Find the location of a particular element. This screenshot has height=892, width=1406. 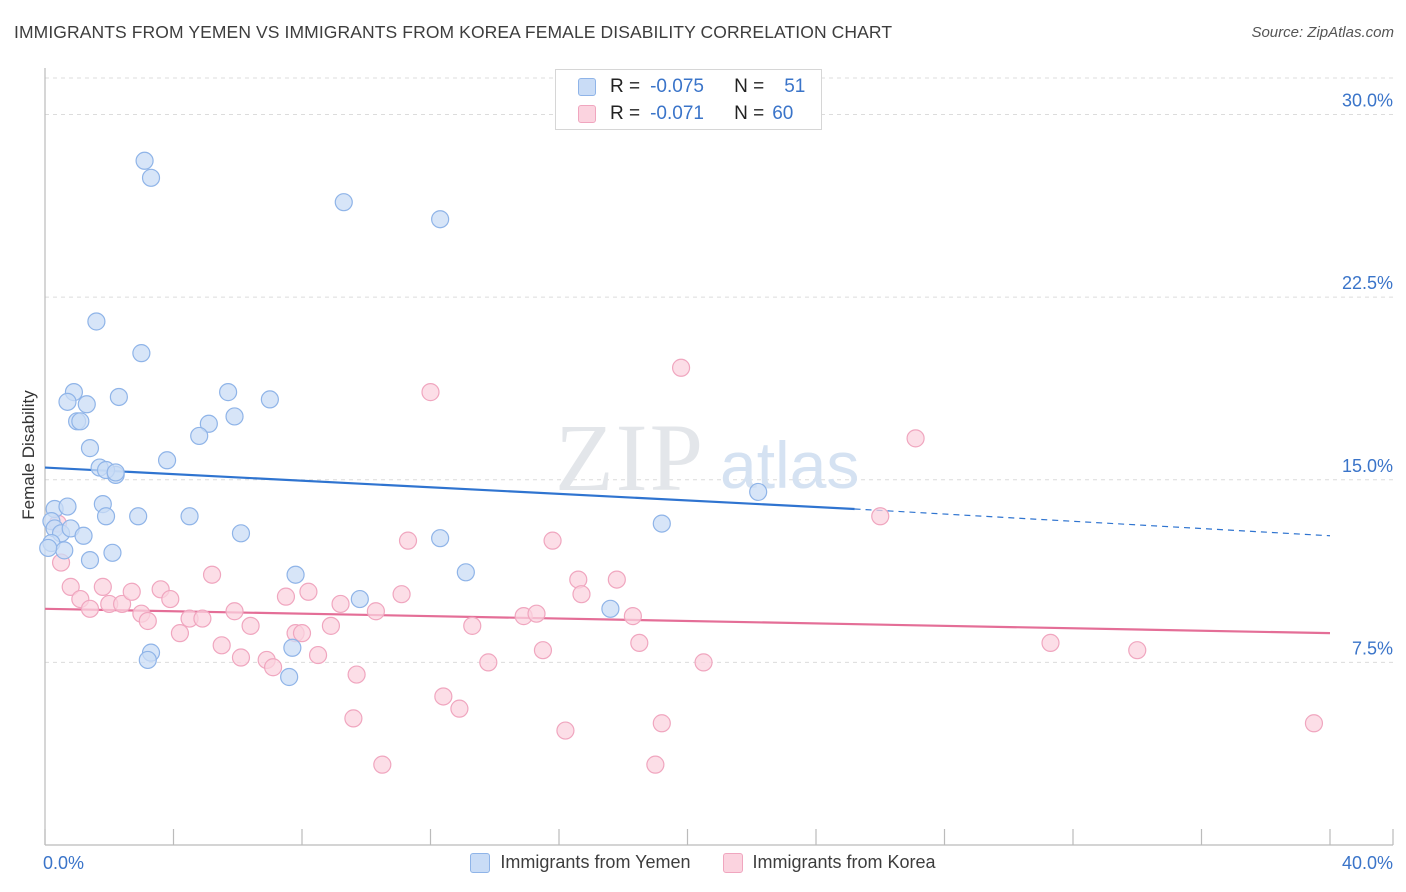

n-value-yemen: 51 is located at coordinates (795, 86).